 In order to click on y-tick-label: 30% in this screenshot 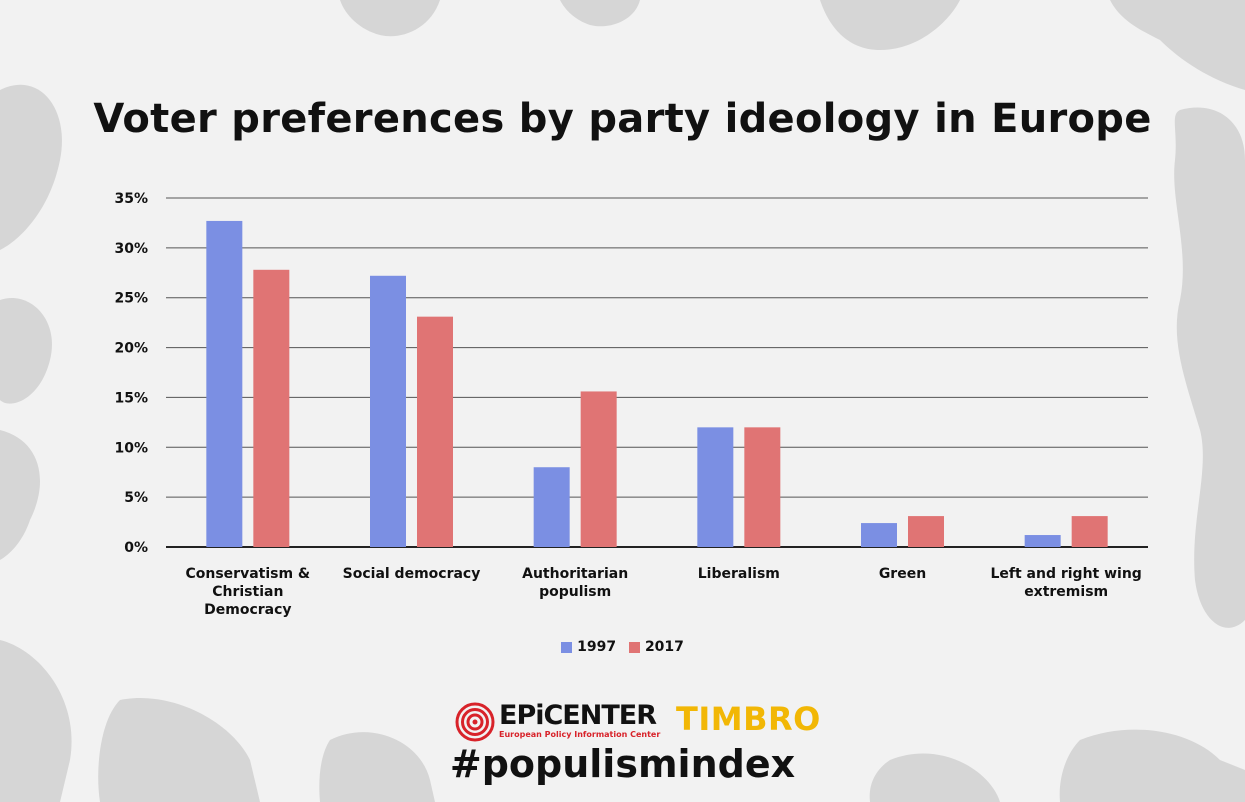, I will do `click(131, 249)`.